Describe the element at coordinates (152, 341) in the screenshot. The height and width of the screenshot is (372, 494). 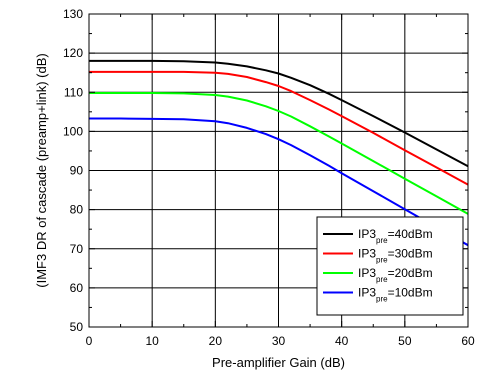
I see `x-tick-label: 10` at that location.